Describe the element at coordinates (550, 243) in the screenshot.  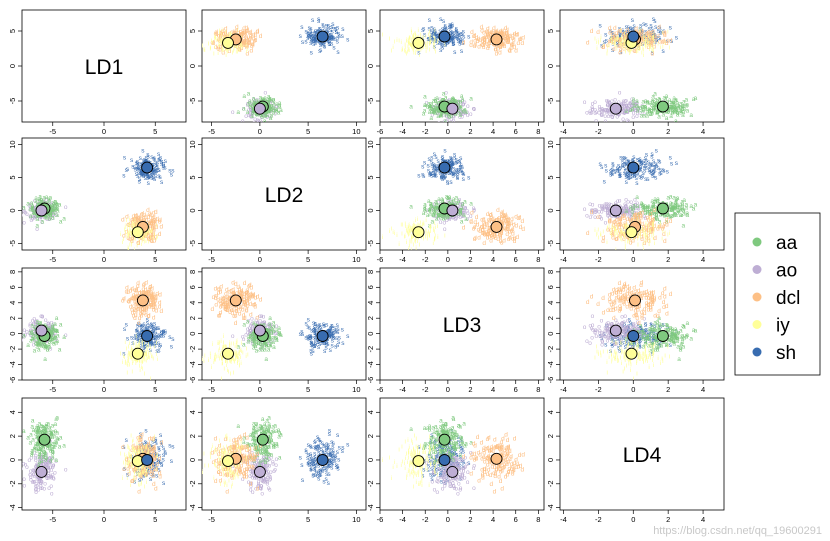
I see `y-tick-label: -5` at that location.